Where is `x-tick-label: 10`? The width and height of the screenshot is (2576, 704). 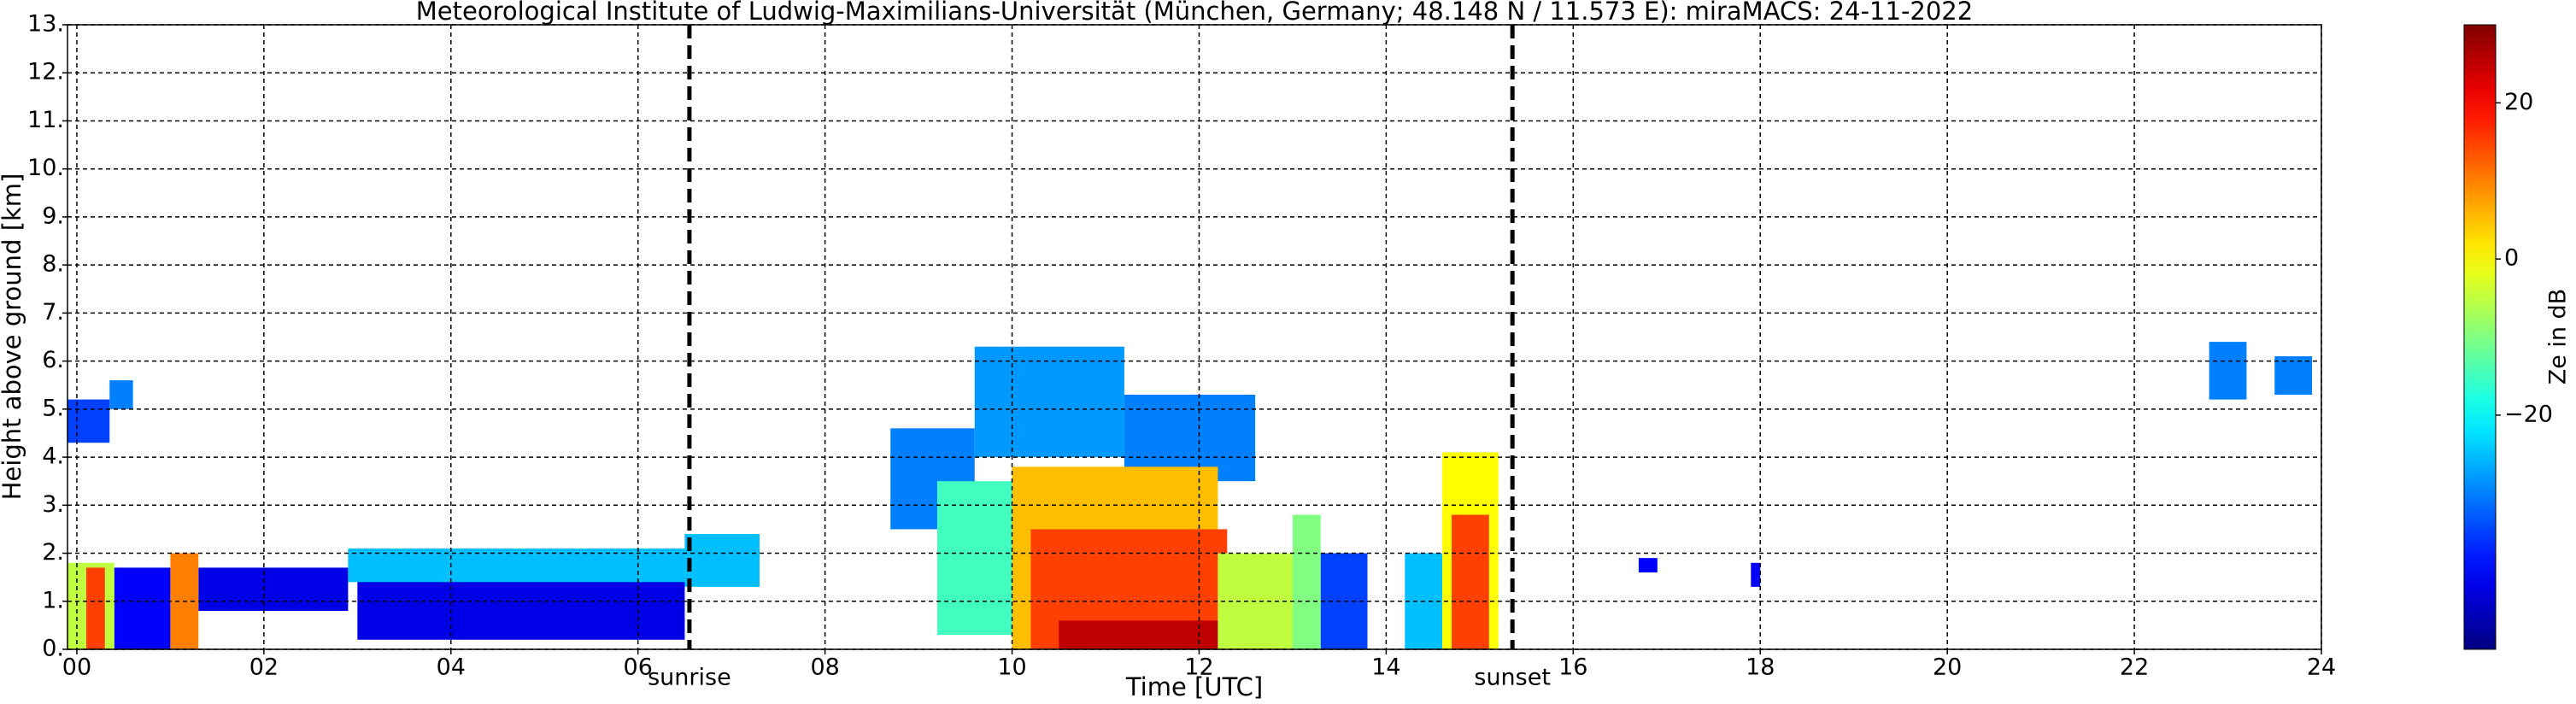 x-tick-label: 10 is located at coordinates (1011, 667).